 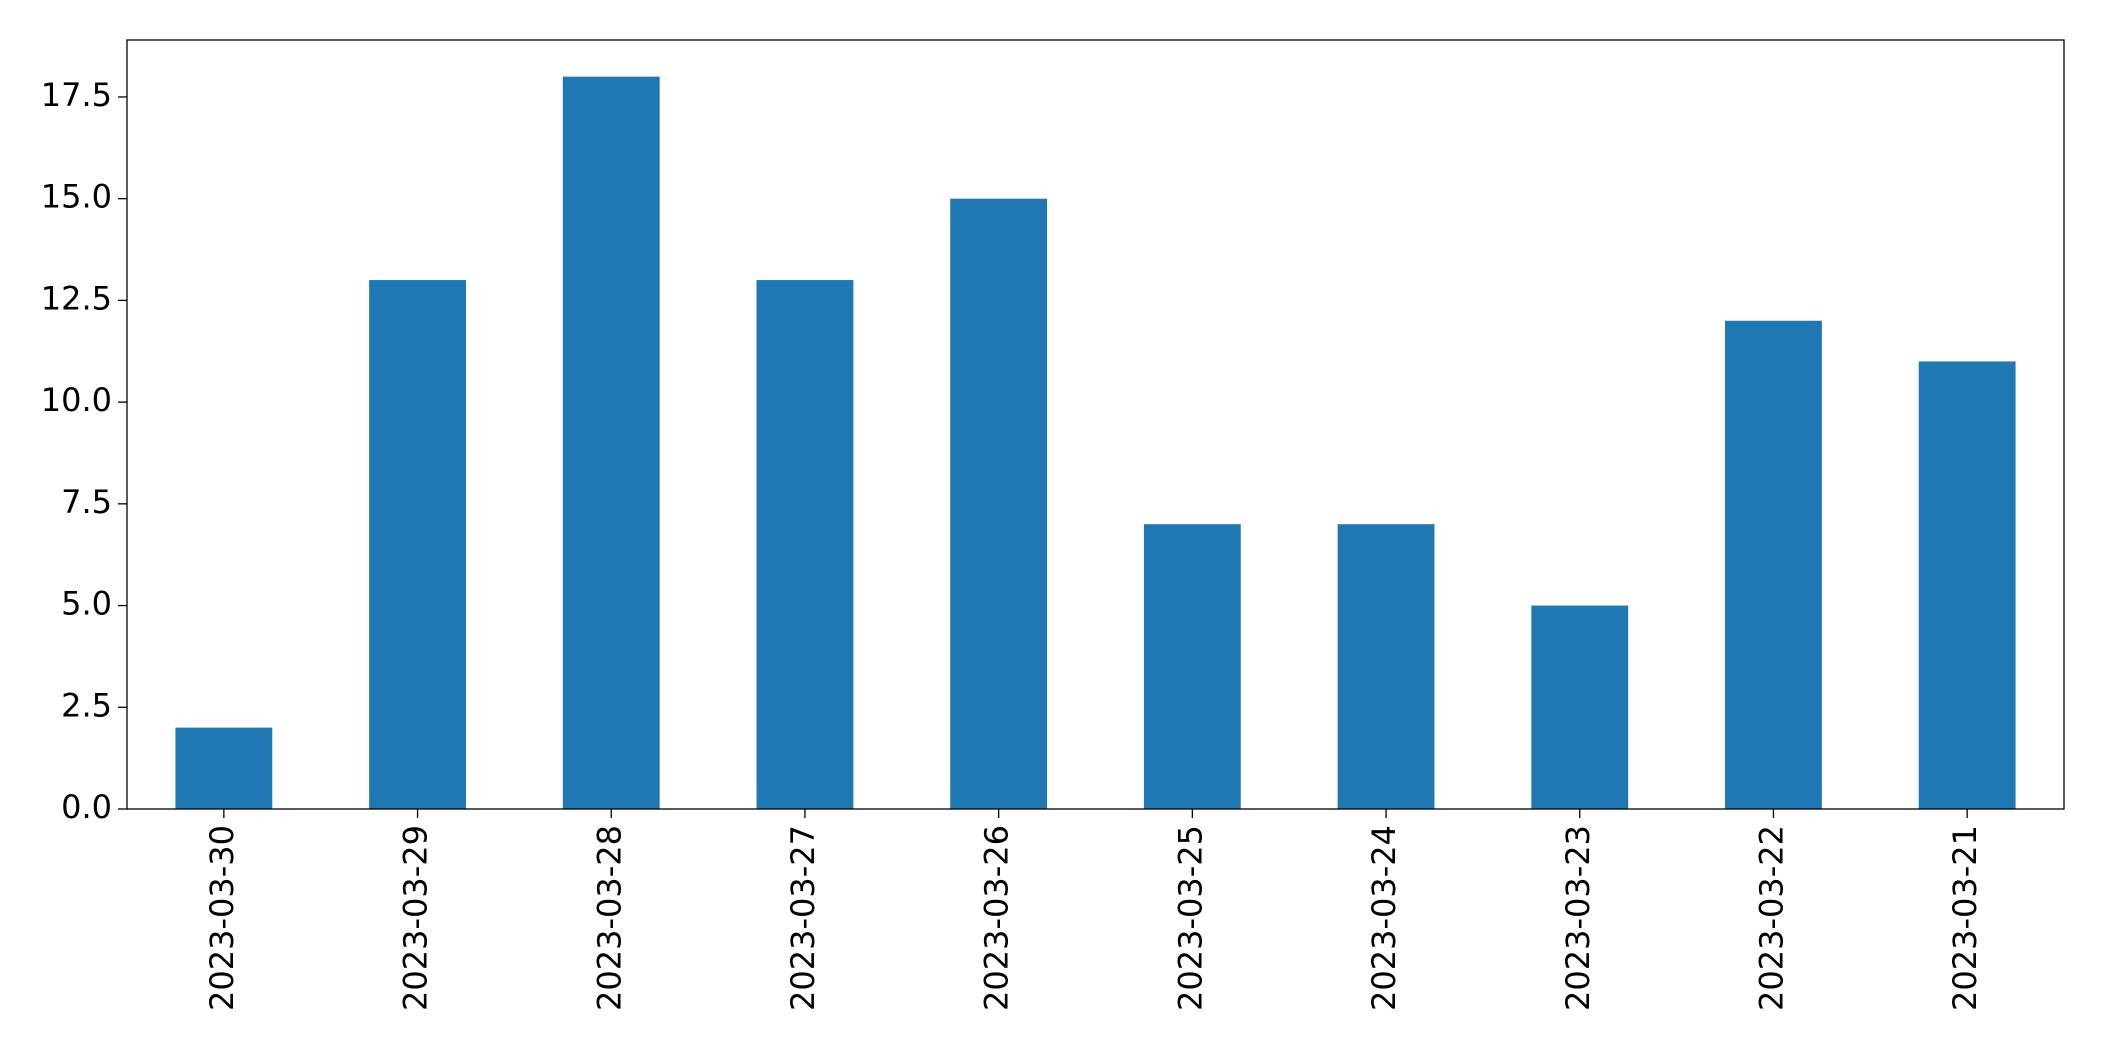 What do you see at coordinates (1384, 918) in the screenshot?
I see `x-tick-label: 2023-03-24` at bounding box center [1384, 918].